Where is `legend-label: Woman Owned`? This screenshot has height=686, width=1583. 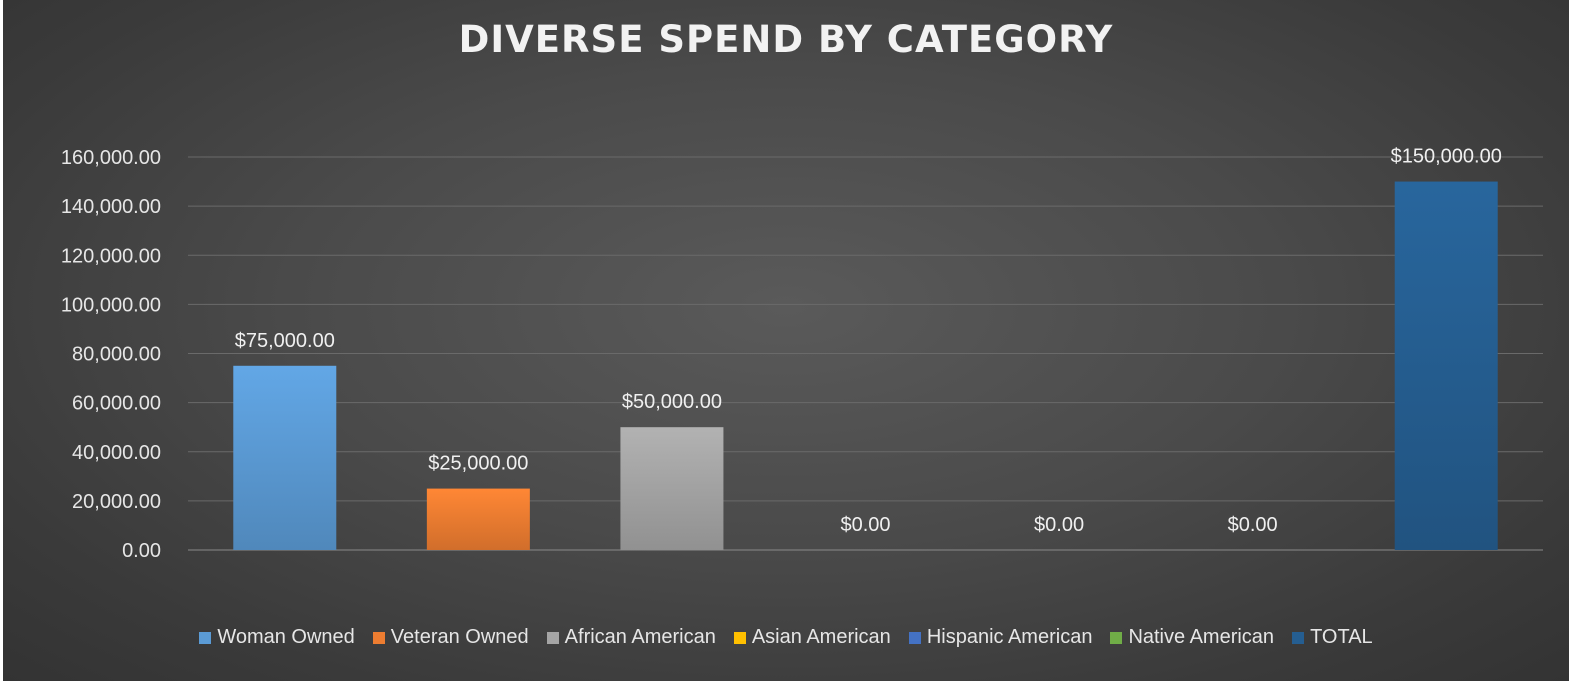
legend-label: Woman Owned is located at coordinates (286, 637).